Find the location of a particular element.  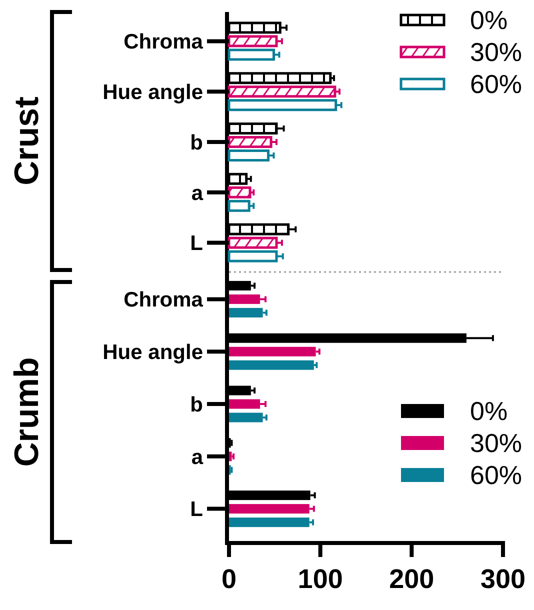

x-tick-label: 300 is located at coordinates (503, 579).